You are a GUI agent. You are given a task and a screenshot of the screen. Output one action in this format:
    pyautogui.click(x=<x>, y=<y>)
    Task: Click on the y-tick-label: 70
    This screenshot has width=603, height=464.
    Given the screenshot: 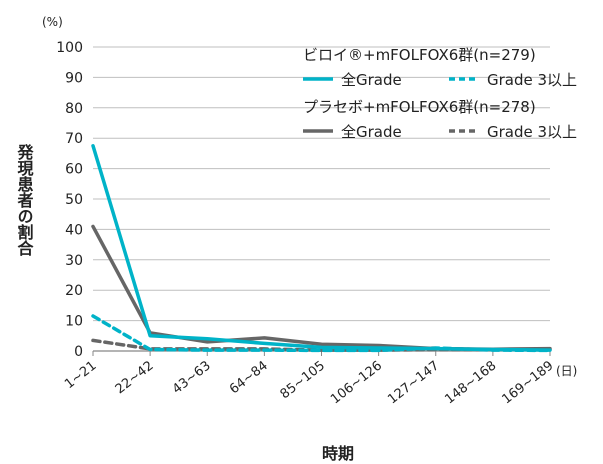 What is the action you would take?
    pyautogui.click(x=74, y=139)
    